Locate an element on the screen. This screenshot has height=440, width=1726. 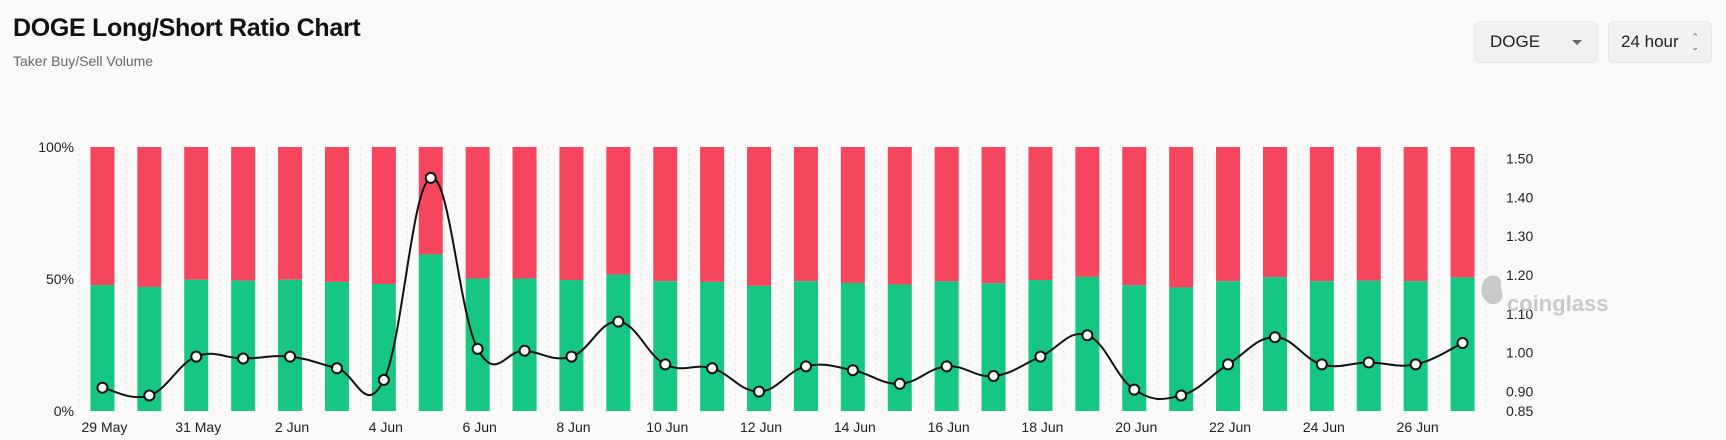
chart-controls: DOGE 24 hour ⌃ ⌄ is located at coordinates (1593, 42).